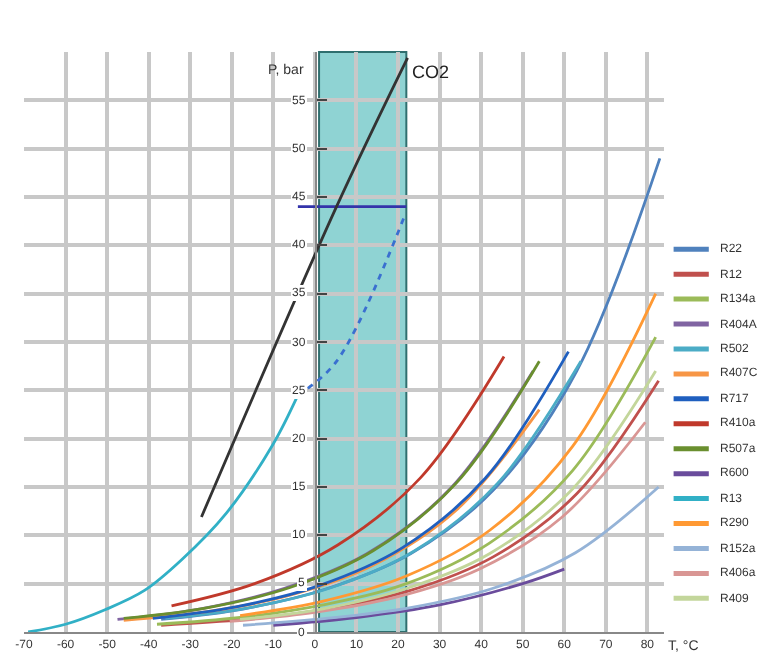 The height and width of the screenshot is (672, 760). I want to click on annotation: CO2, so click(431, 72).